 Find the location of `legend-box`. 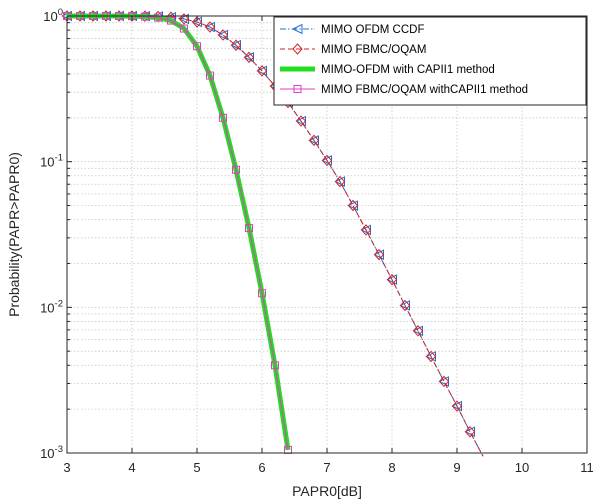

legend-box is located at coordinates (430, 61).